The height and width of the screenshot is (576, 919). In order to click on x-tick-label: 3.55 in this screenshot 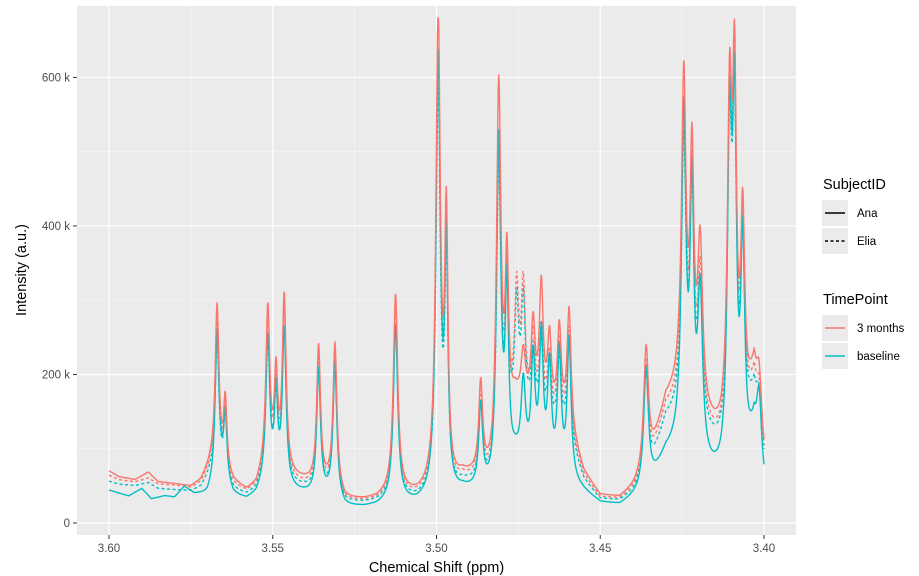, I will do `click(273, 549)`.